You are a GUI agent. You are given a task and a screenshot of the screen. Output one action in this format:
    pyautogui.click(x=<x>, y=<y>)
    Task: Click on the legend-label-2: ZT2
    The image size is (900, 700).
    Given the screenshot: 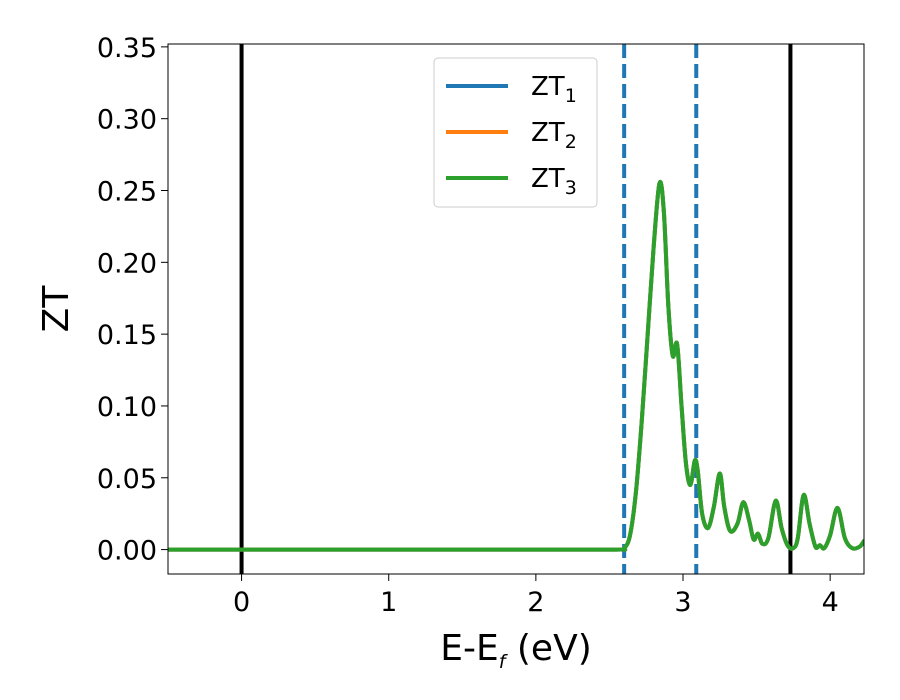 What is the action you would take?
    pyautogui.click(x=554, y=135)
    